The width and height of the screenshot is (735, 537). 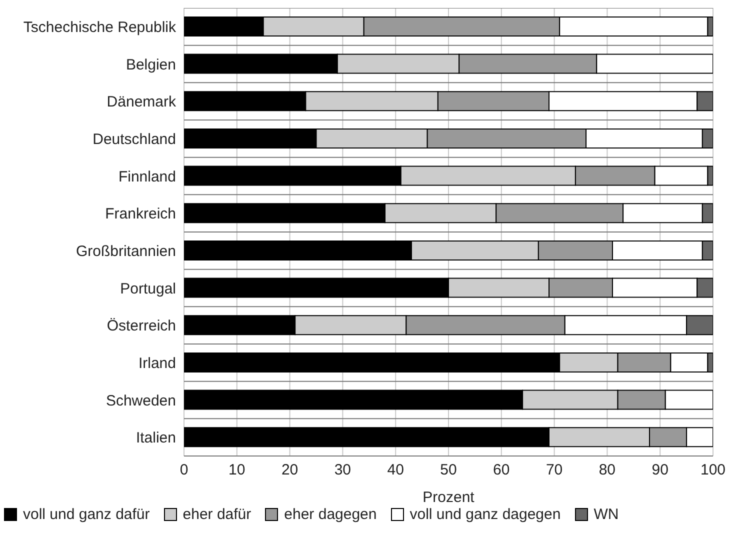 I want to click on x-axis-title: Prozent, so click(x=449, y=497).